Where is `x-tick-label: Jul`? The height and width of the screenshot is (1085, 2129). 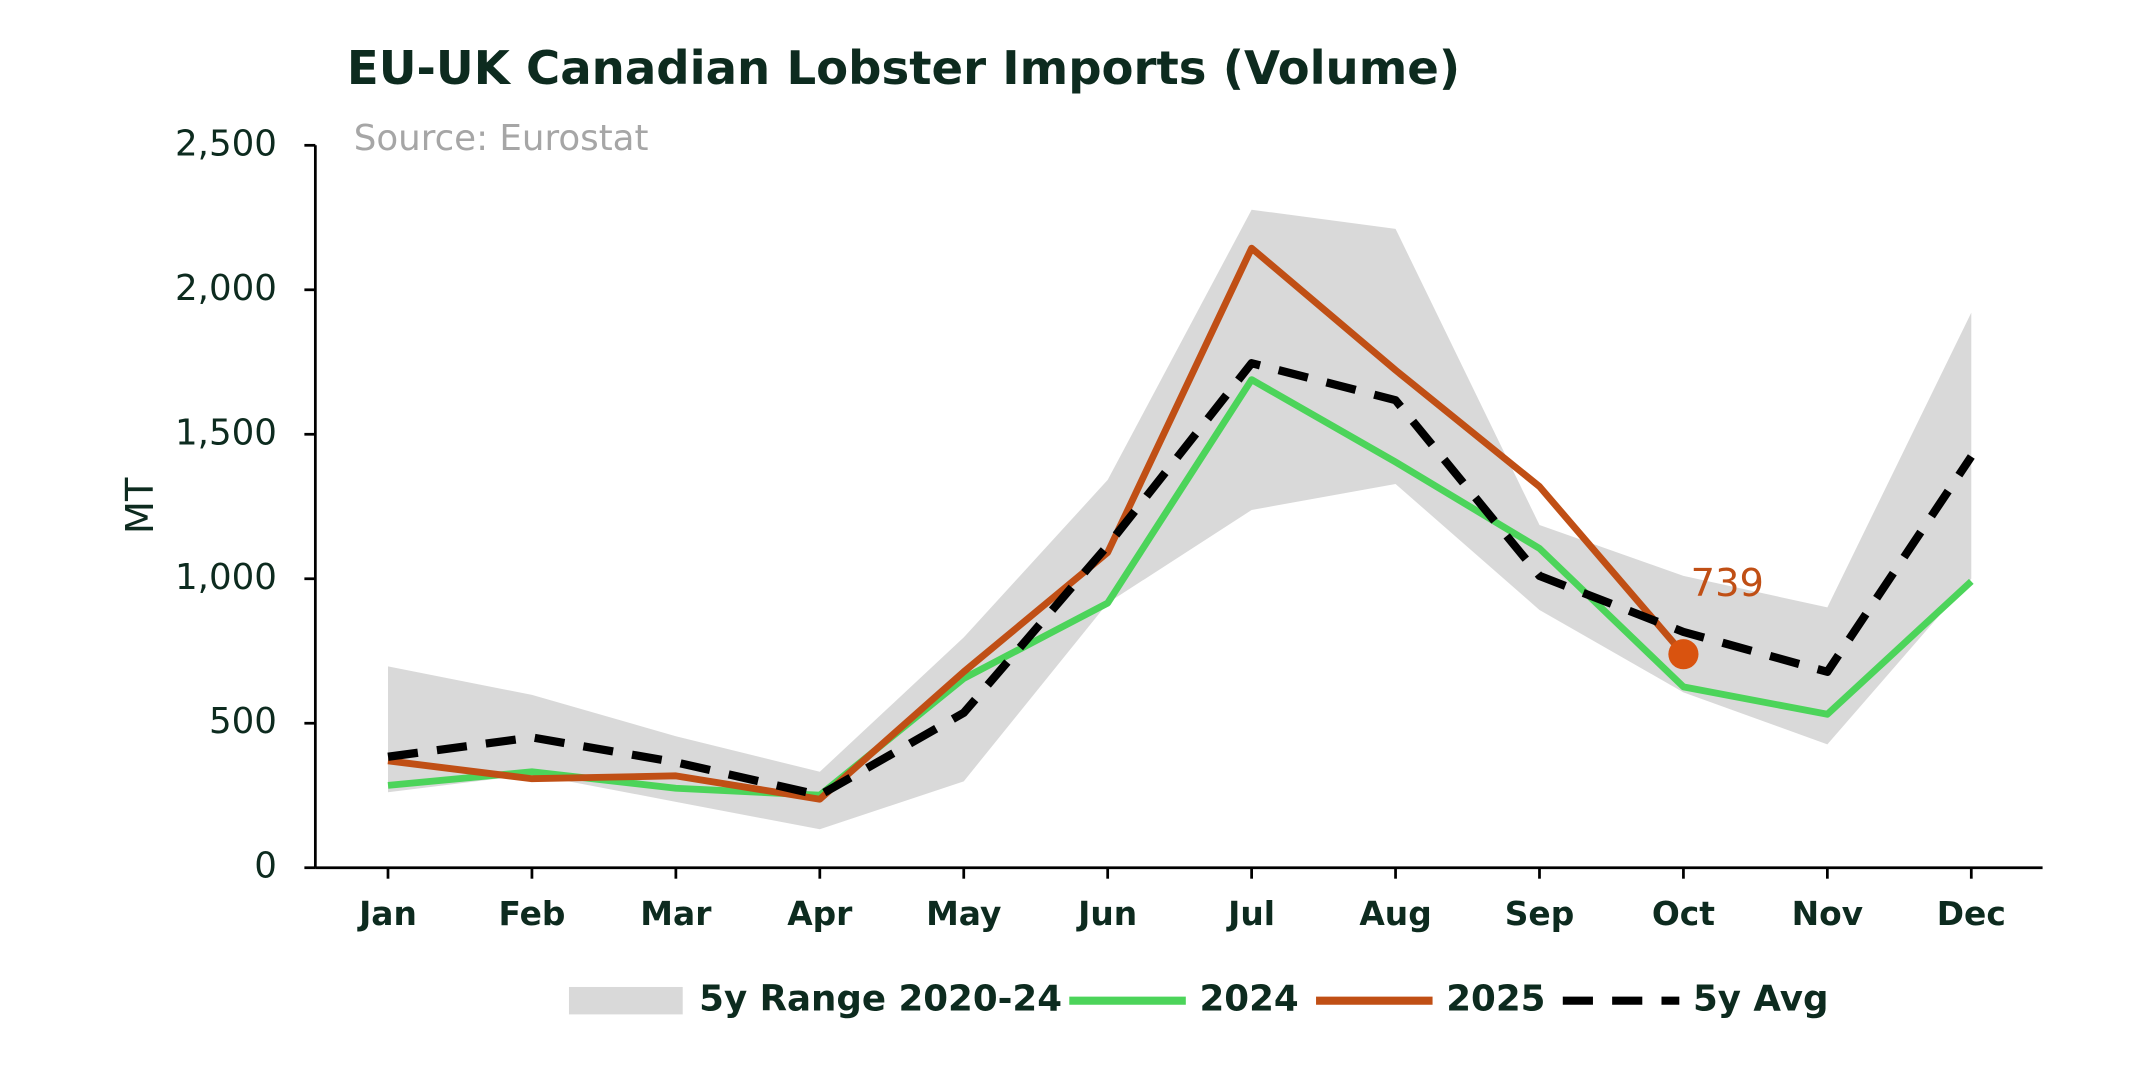
x-tick-label: Jul is located at coordinates (1250, 913).